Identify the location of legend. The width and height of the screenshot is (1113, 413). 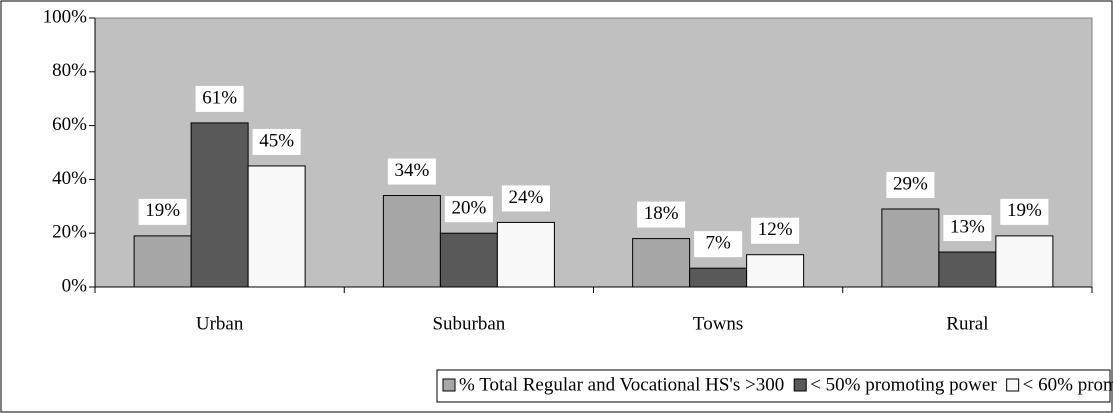
(773, 386).